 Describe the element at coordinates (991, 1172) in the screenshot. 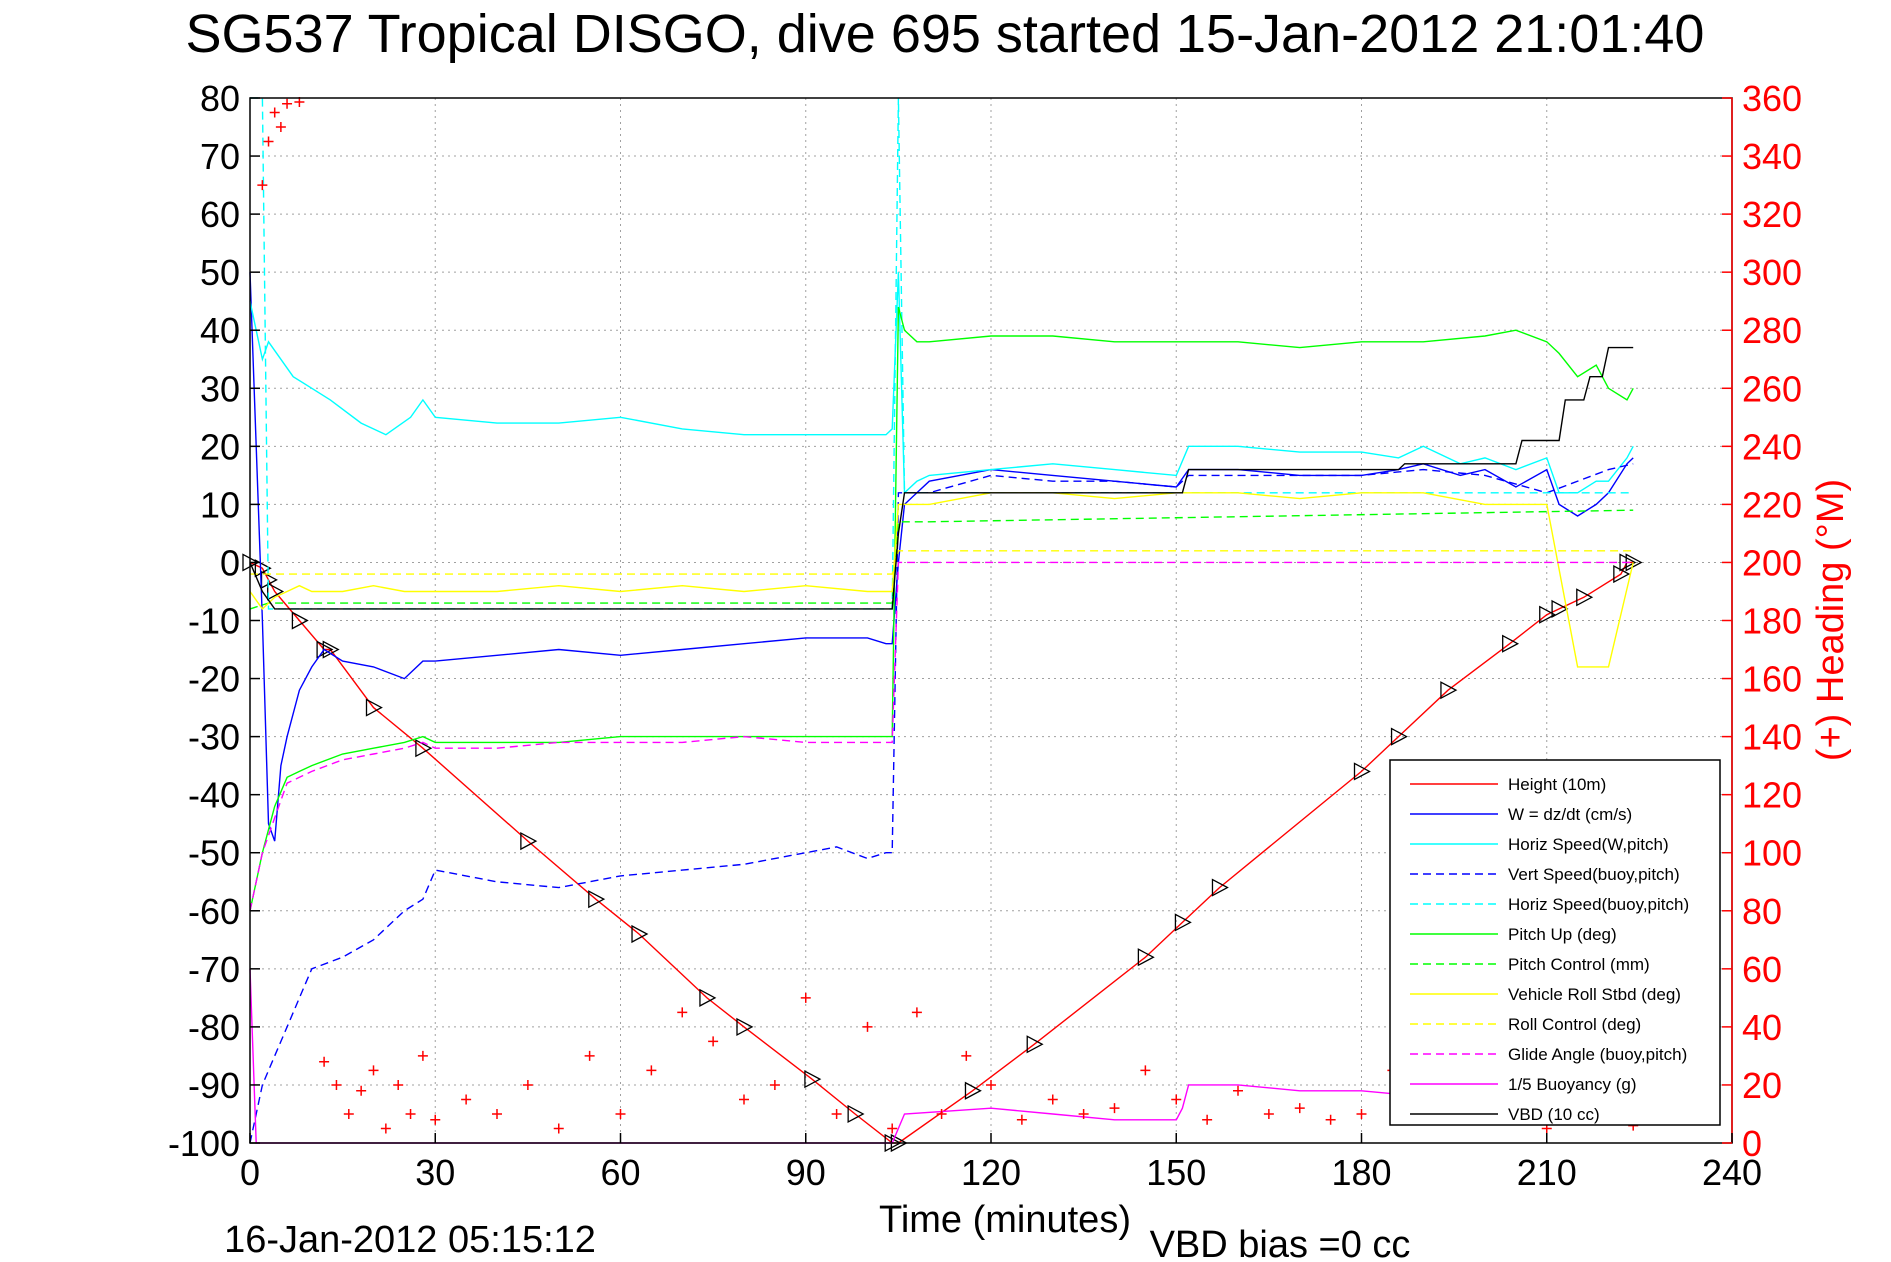

I see `x-tick-label: 120` at that location.